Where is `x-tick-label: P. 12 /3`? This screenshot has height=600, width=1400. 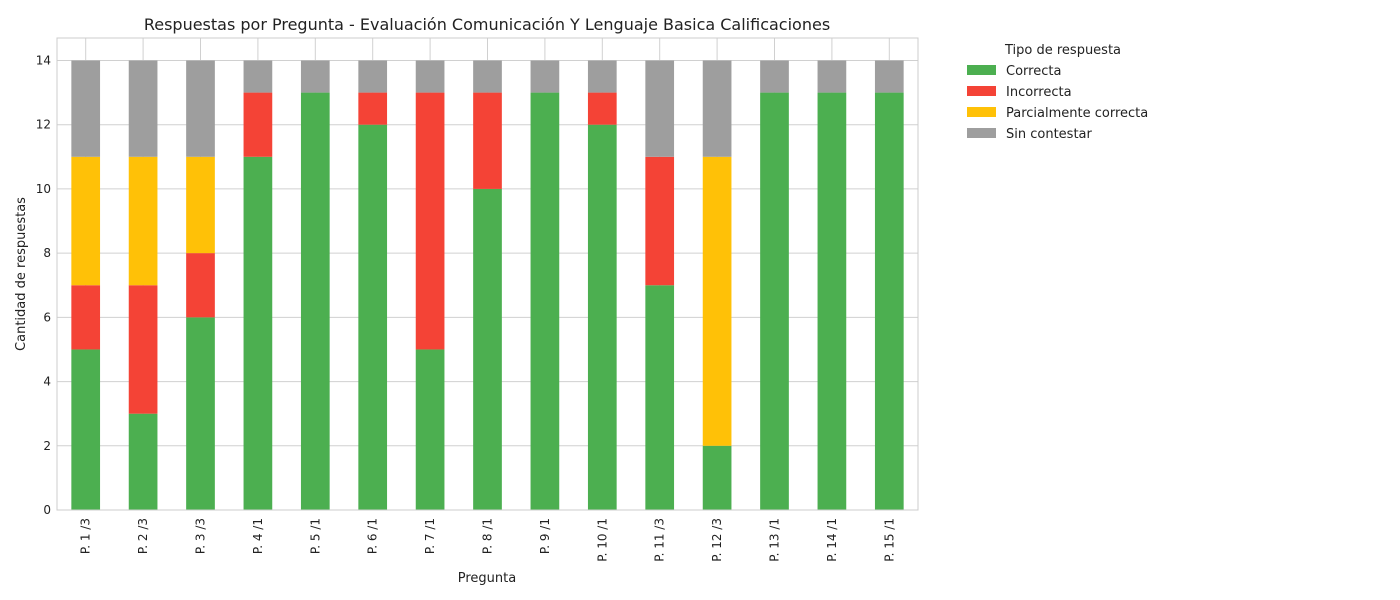
x-tick-label: P. 12 /3 is located at coordinates (717, 540).